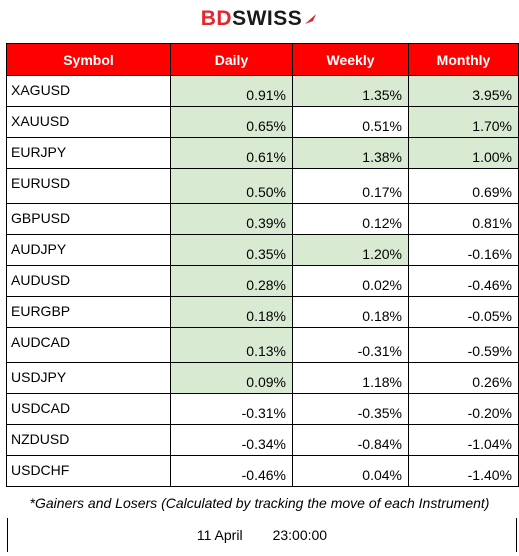 The width and height of the screenshot is (519, 556). I want to click on daily-change-cell: 0.09%, so click(231, 378).